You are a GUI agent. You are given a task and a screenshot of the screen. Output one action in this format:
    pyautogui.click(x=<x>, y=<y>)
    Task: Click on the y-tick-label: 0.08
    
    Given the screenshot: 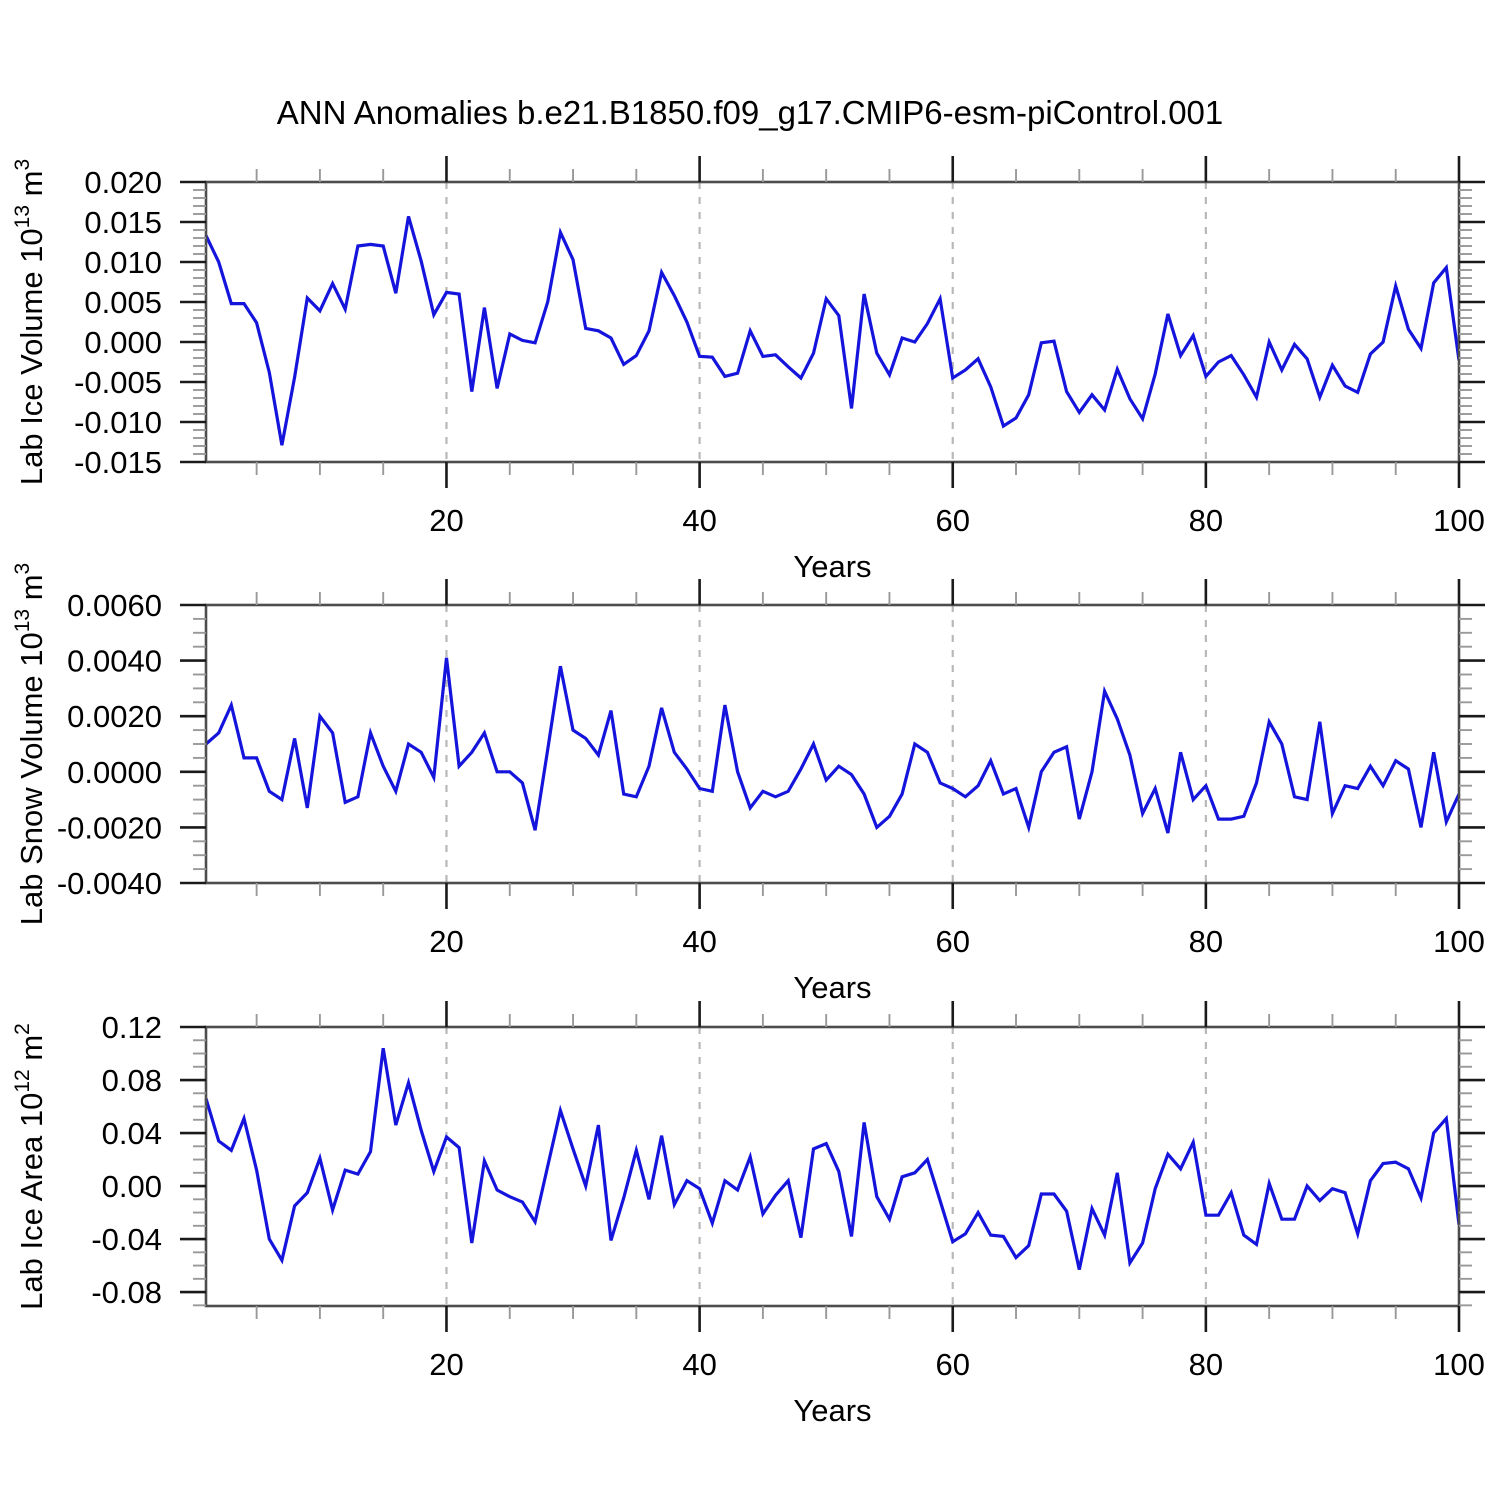 What is the action you would take?
    pyautogui.click(x=132, y=1080)
    